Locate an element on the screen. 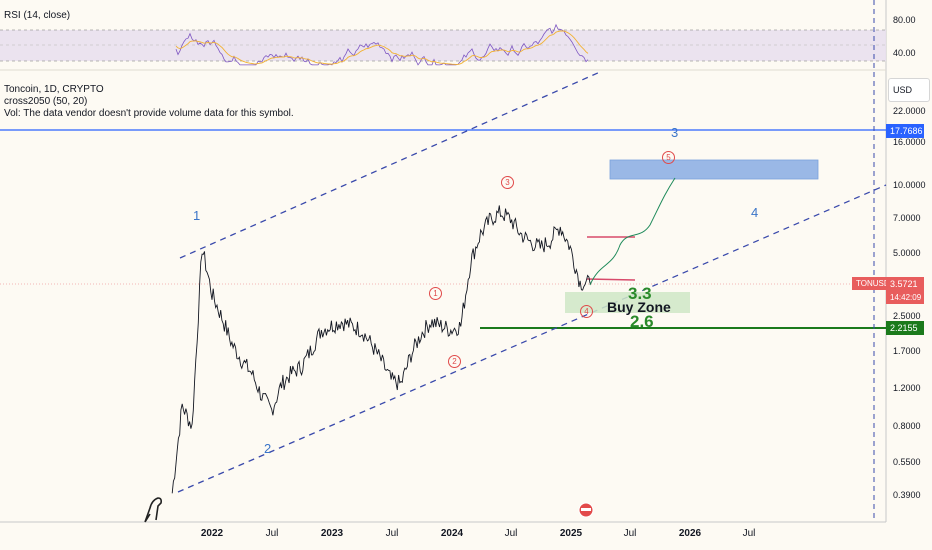 The image size is (932, 550). resistance-price-tag: 17.7686 is located at coordinates (905, 131).